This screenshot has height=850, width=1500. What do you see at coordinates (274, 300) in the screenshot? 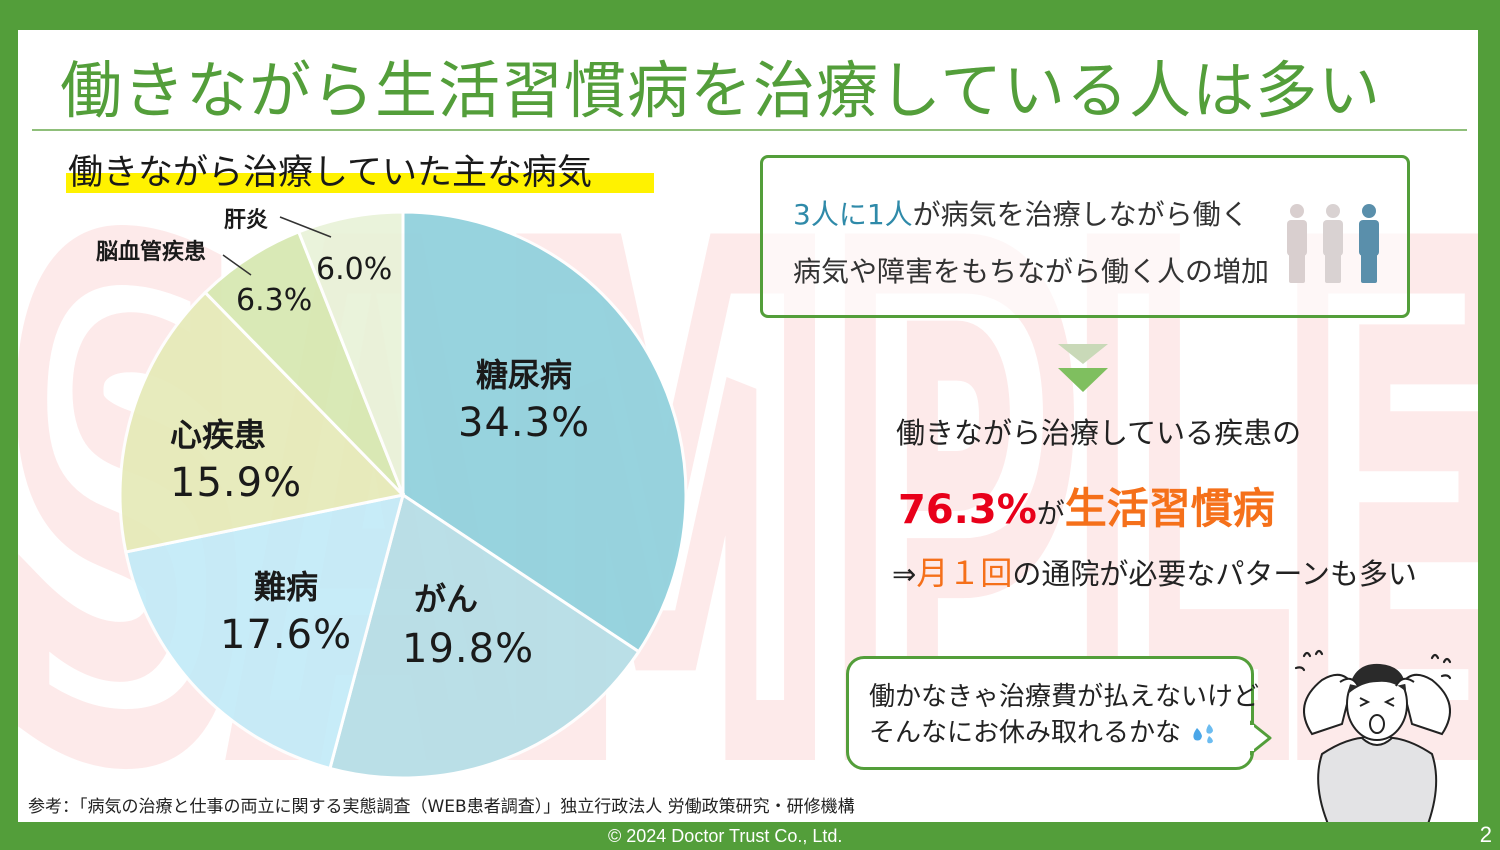
I see `slice-value-cerebrovascular: 6.3%` at bounding box center [274, 300].